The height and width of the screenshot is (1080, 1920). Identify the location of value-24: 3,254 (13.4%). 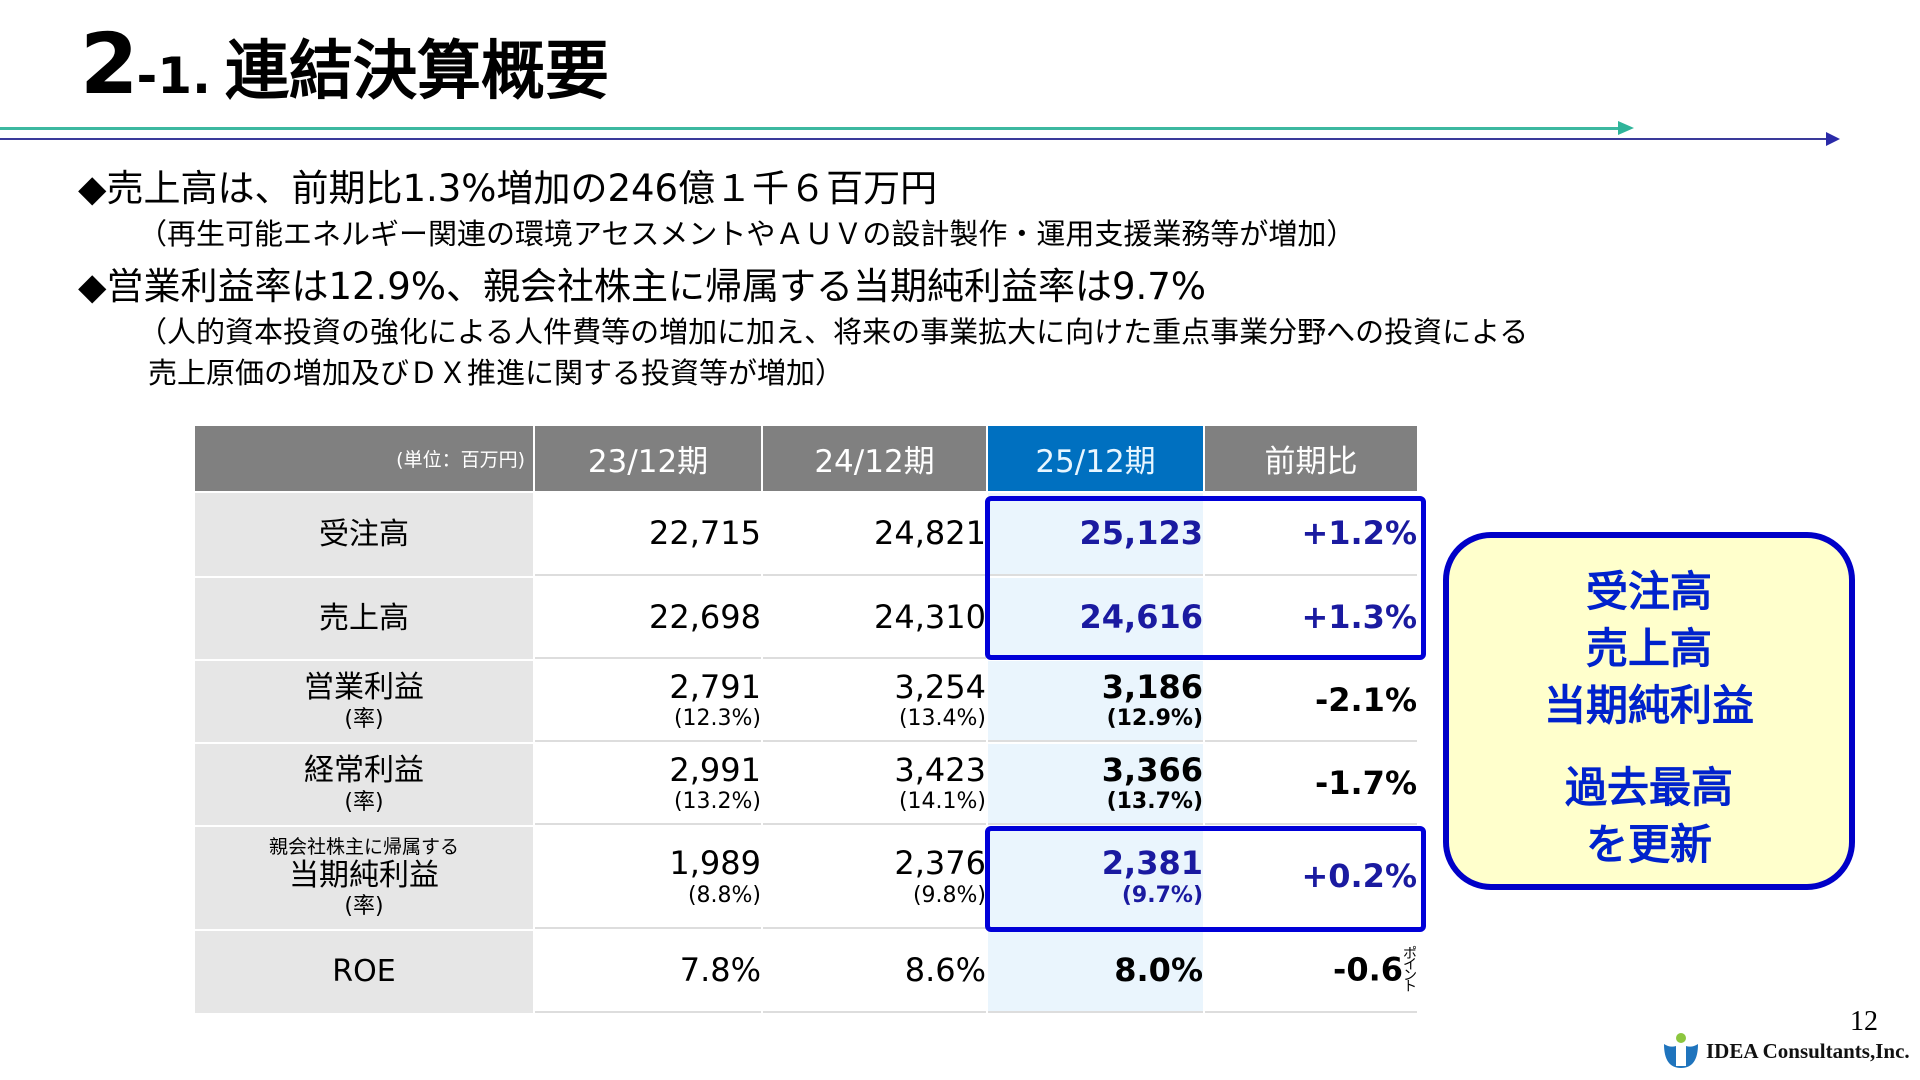
(874, 701).